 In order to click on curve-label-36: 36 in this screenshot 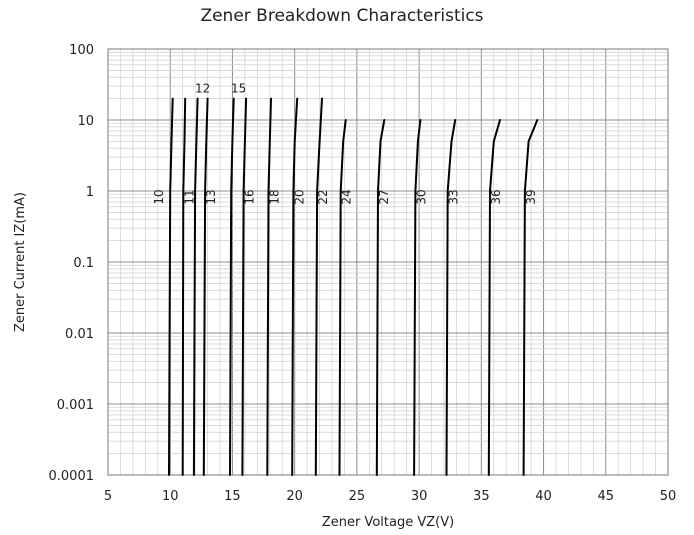, I will do `click(496, 196)`.